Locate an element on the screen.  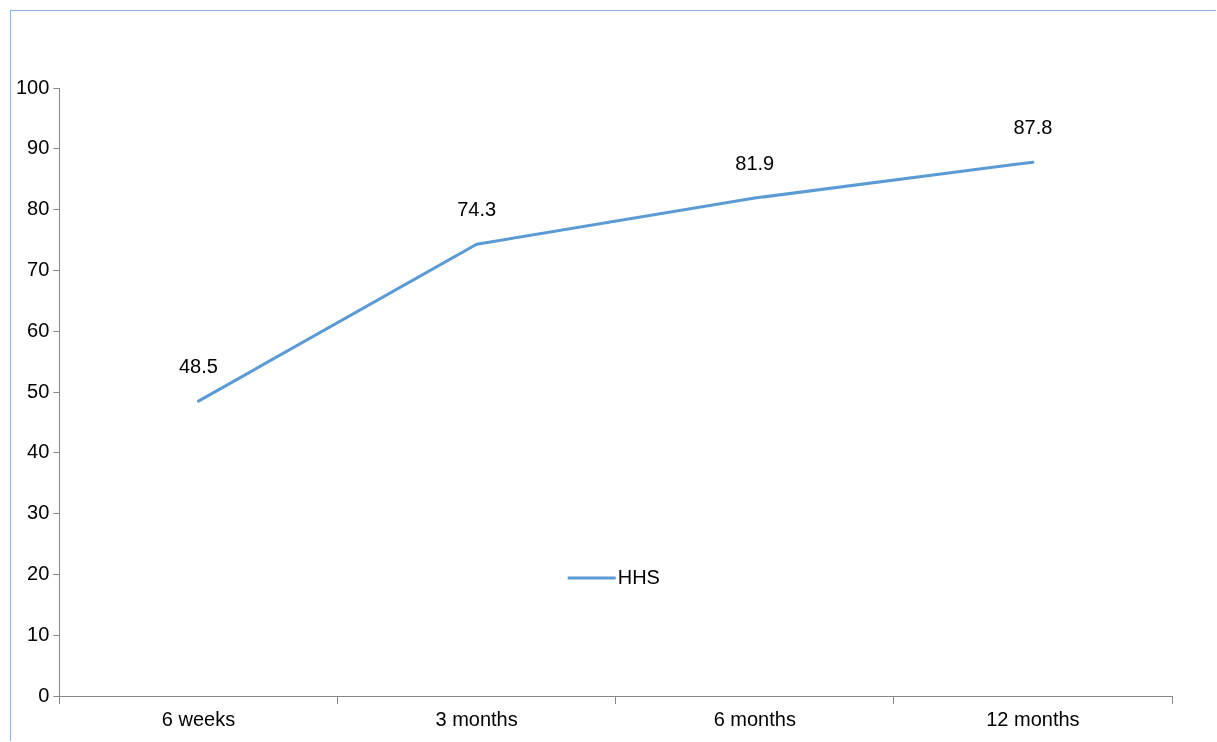
x-tick-label: 3 months is located at coordinates (476, 718).